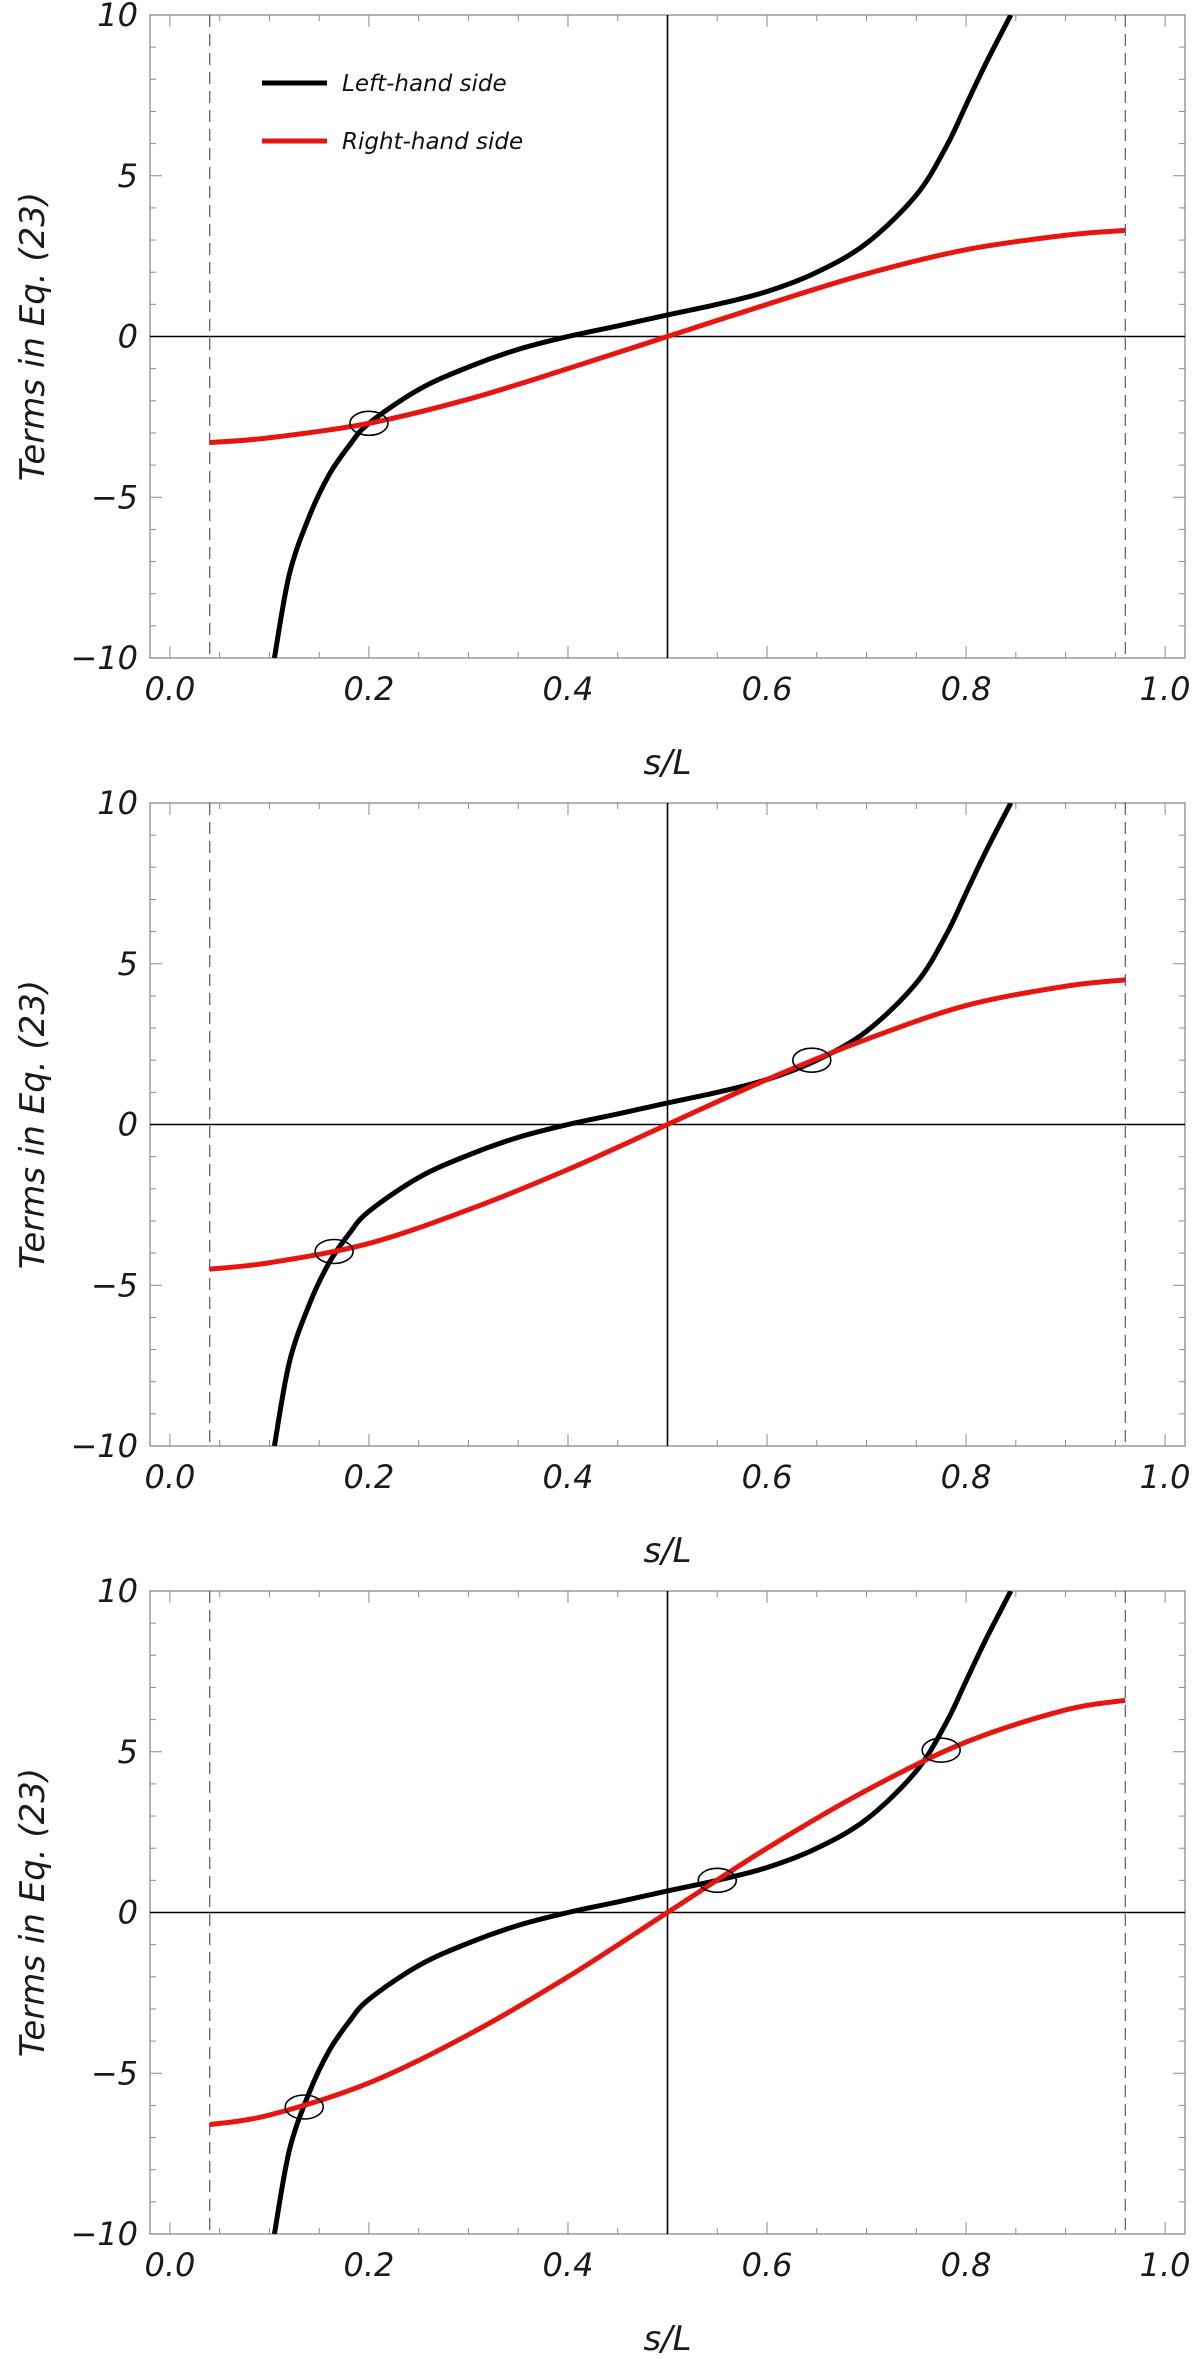 The image size is (1200, 2359). I want to click on legend-label: Right-hand side, so click(432, 142).